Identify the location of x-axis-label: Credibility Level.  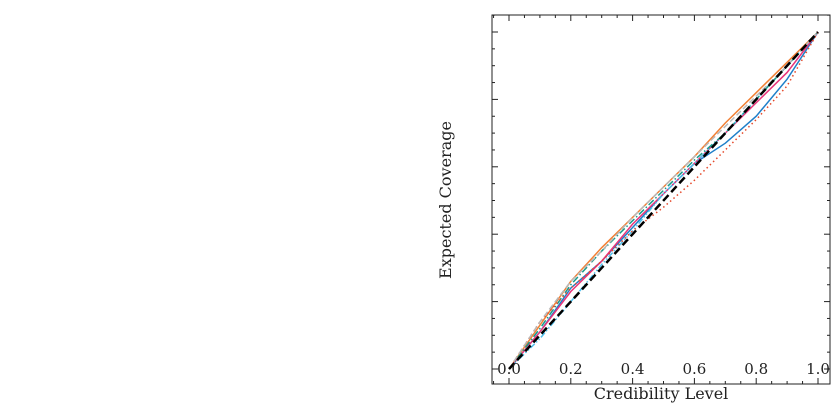
(661, 393).